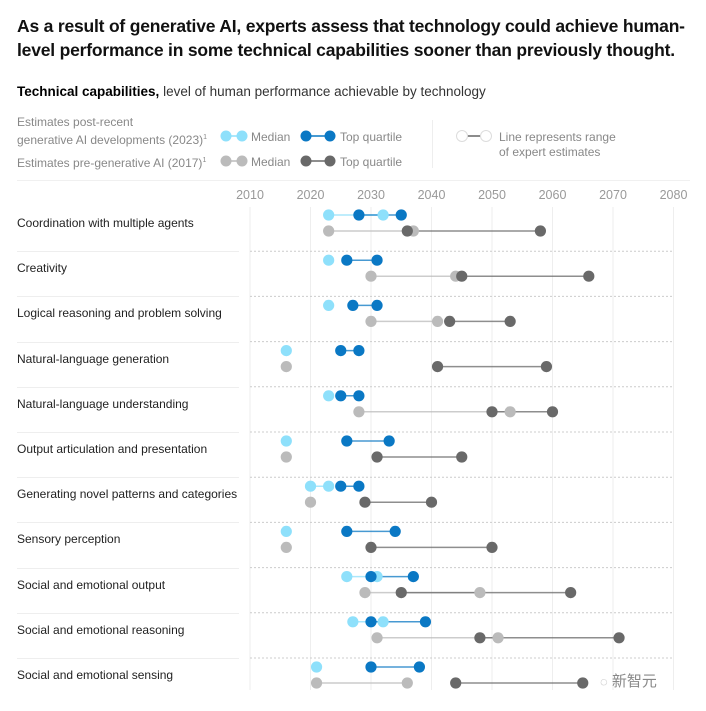 This screenshot has width=706, height=711. I want to click on watermark-icon: ◌, so click(604, 681).